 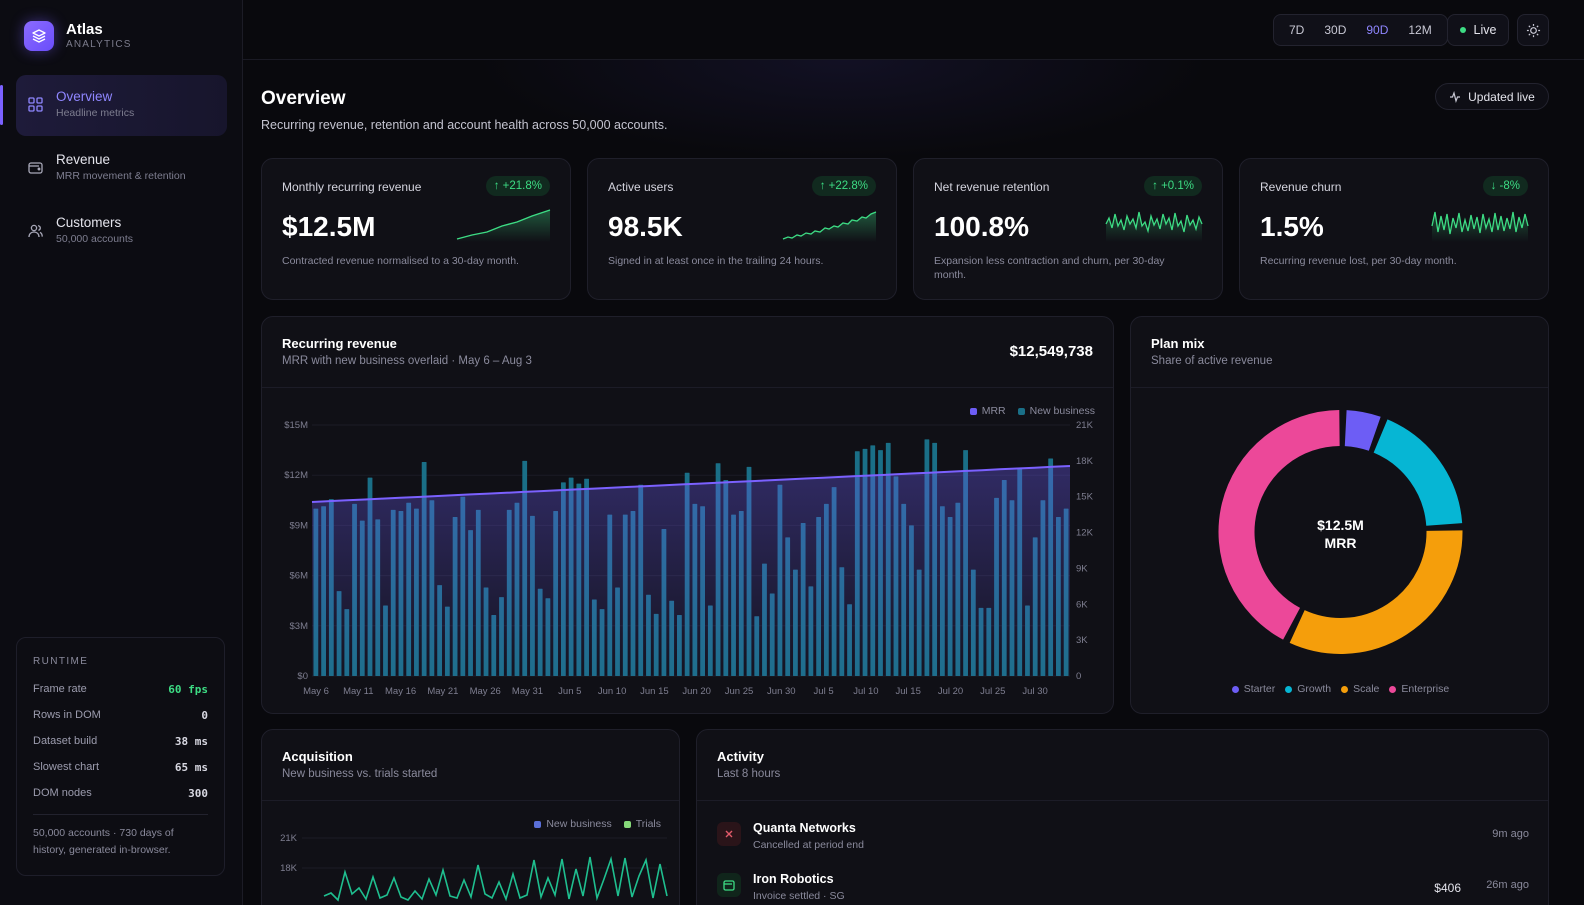 I want to click on kpi-value: $12.5M, so click(x=329, y=226).